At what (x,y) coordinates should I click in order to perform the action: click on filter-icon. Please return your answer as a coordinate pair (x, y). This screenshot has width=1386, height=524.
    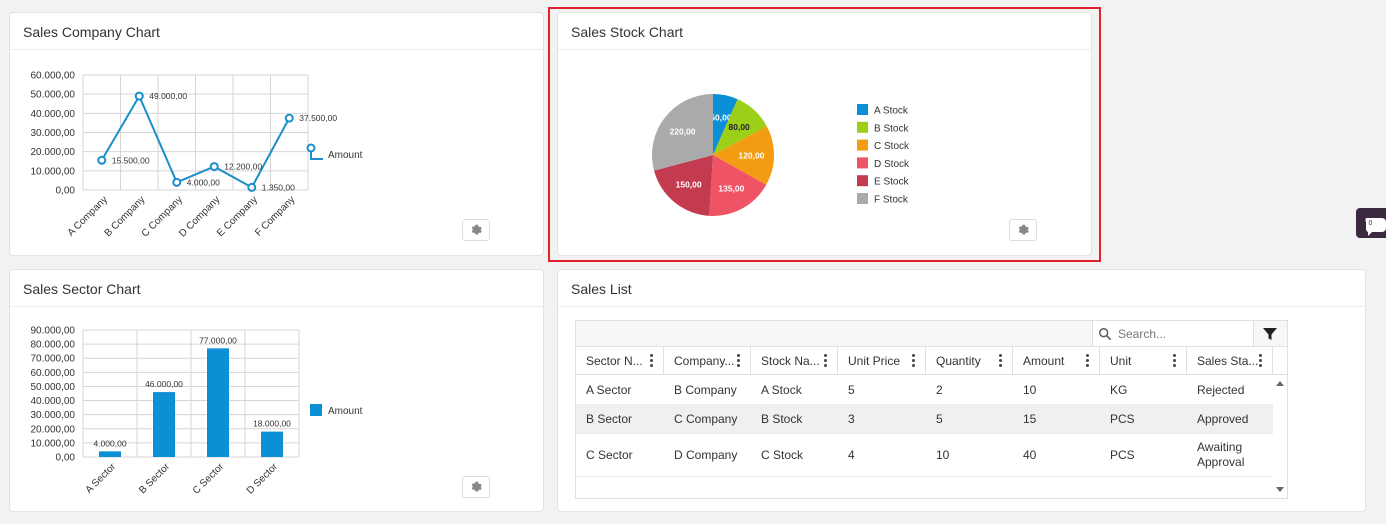
    Looking at the image, I should click on (1270, 334).